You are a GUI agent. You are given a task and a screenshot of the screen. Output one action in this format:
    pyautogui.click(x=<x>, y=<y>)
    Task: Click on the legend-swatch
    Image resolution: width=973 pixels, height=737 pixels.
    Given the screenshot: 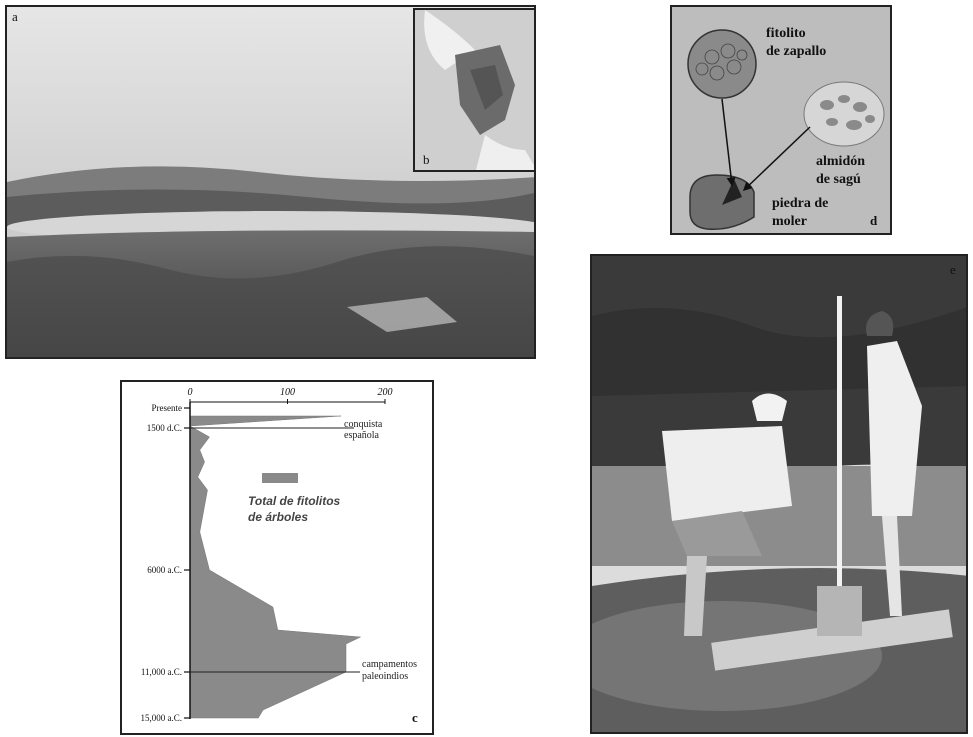 What is the action you would take?
    pyautogui.click(x=280, y=478)
    